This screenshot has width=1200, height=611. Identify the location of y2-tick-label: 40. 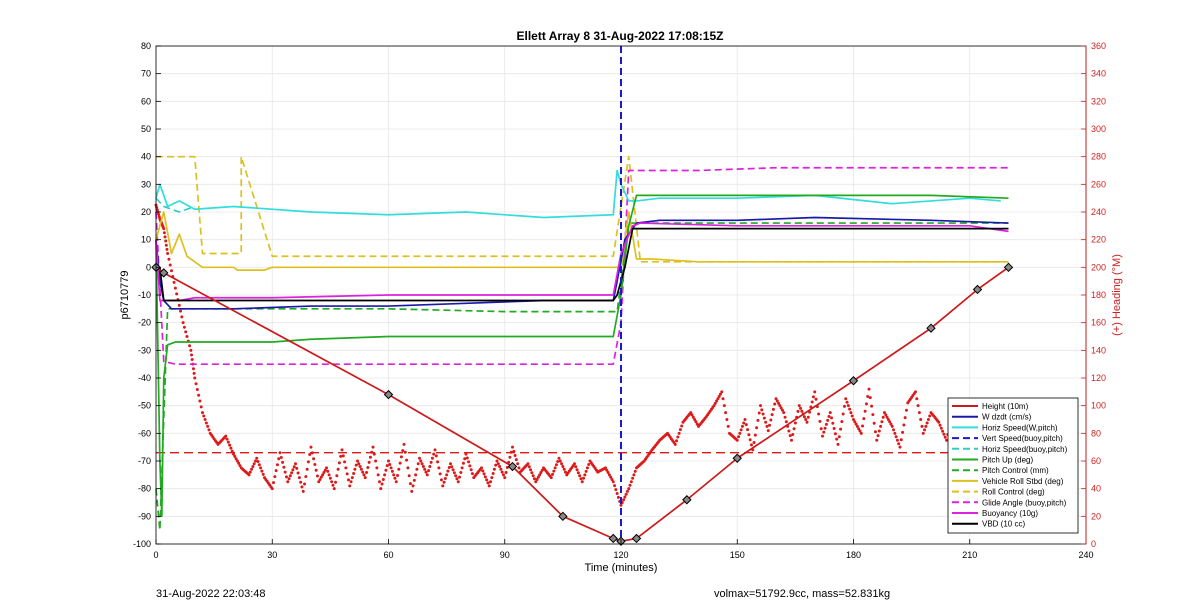
(1096, 489).